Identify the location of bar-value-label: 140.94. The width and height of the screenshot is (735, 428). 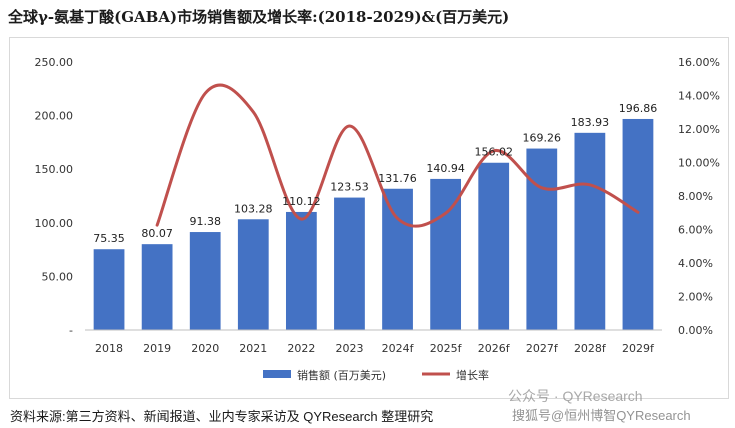
(445, 168).